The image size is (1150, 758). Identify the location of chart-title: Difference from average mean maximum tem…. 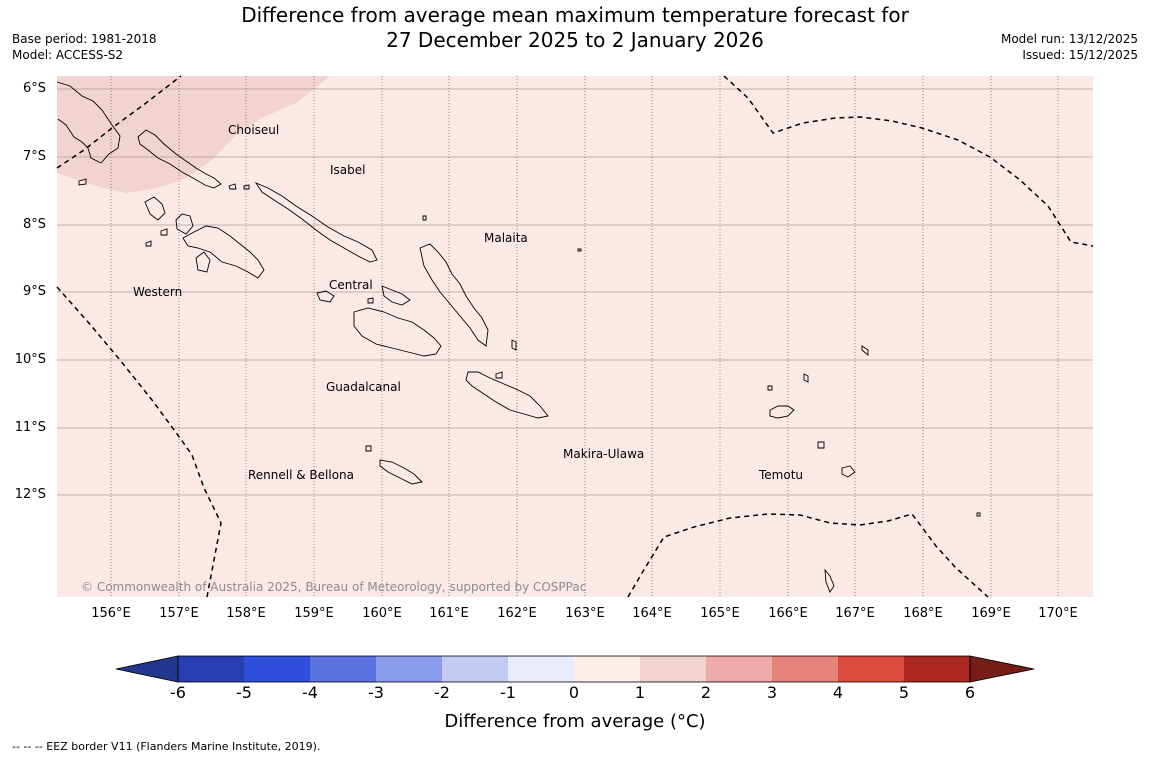
(575, 28).